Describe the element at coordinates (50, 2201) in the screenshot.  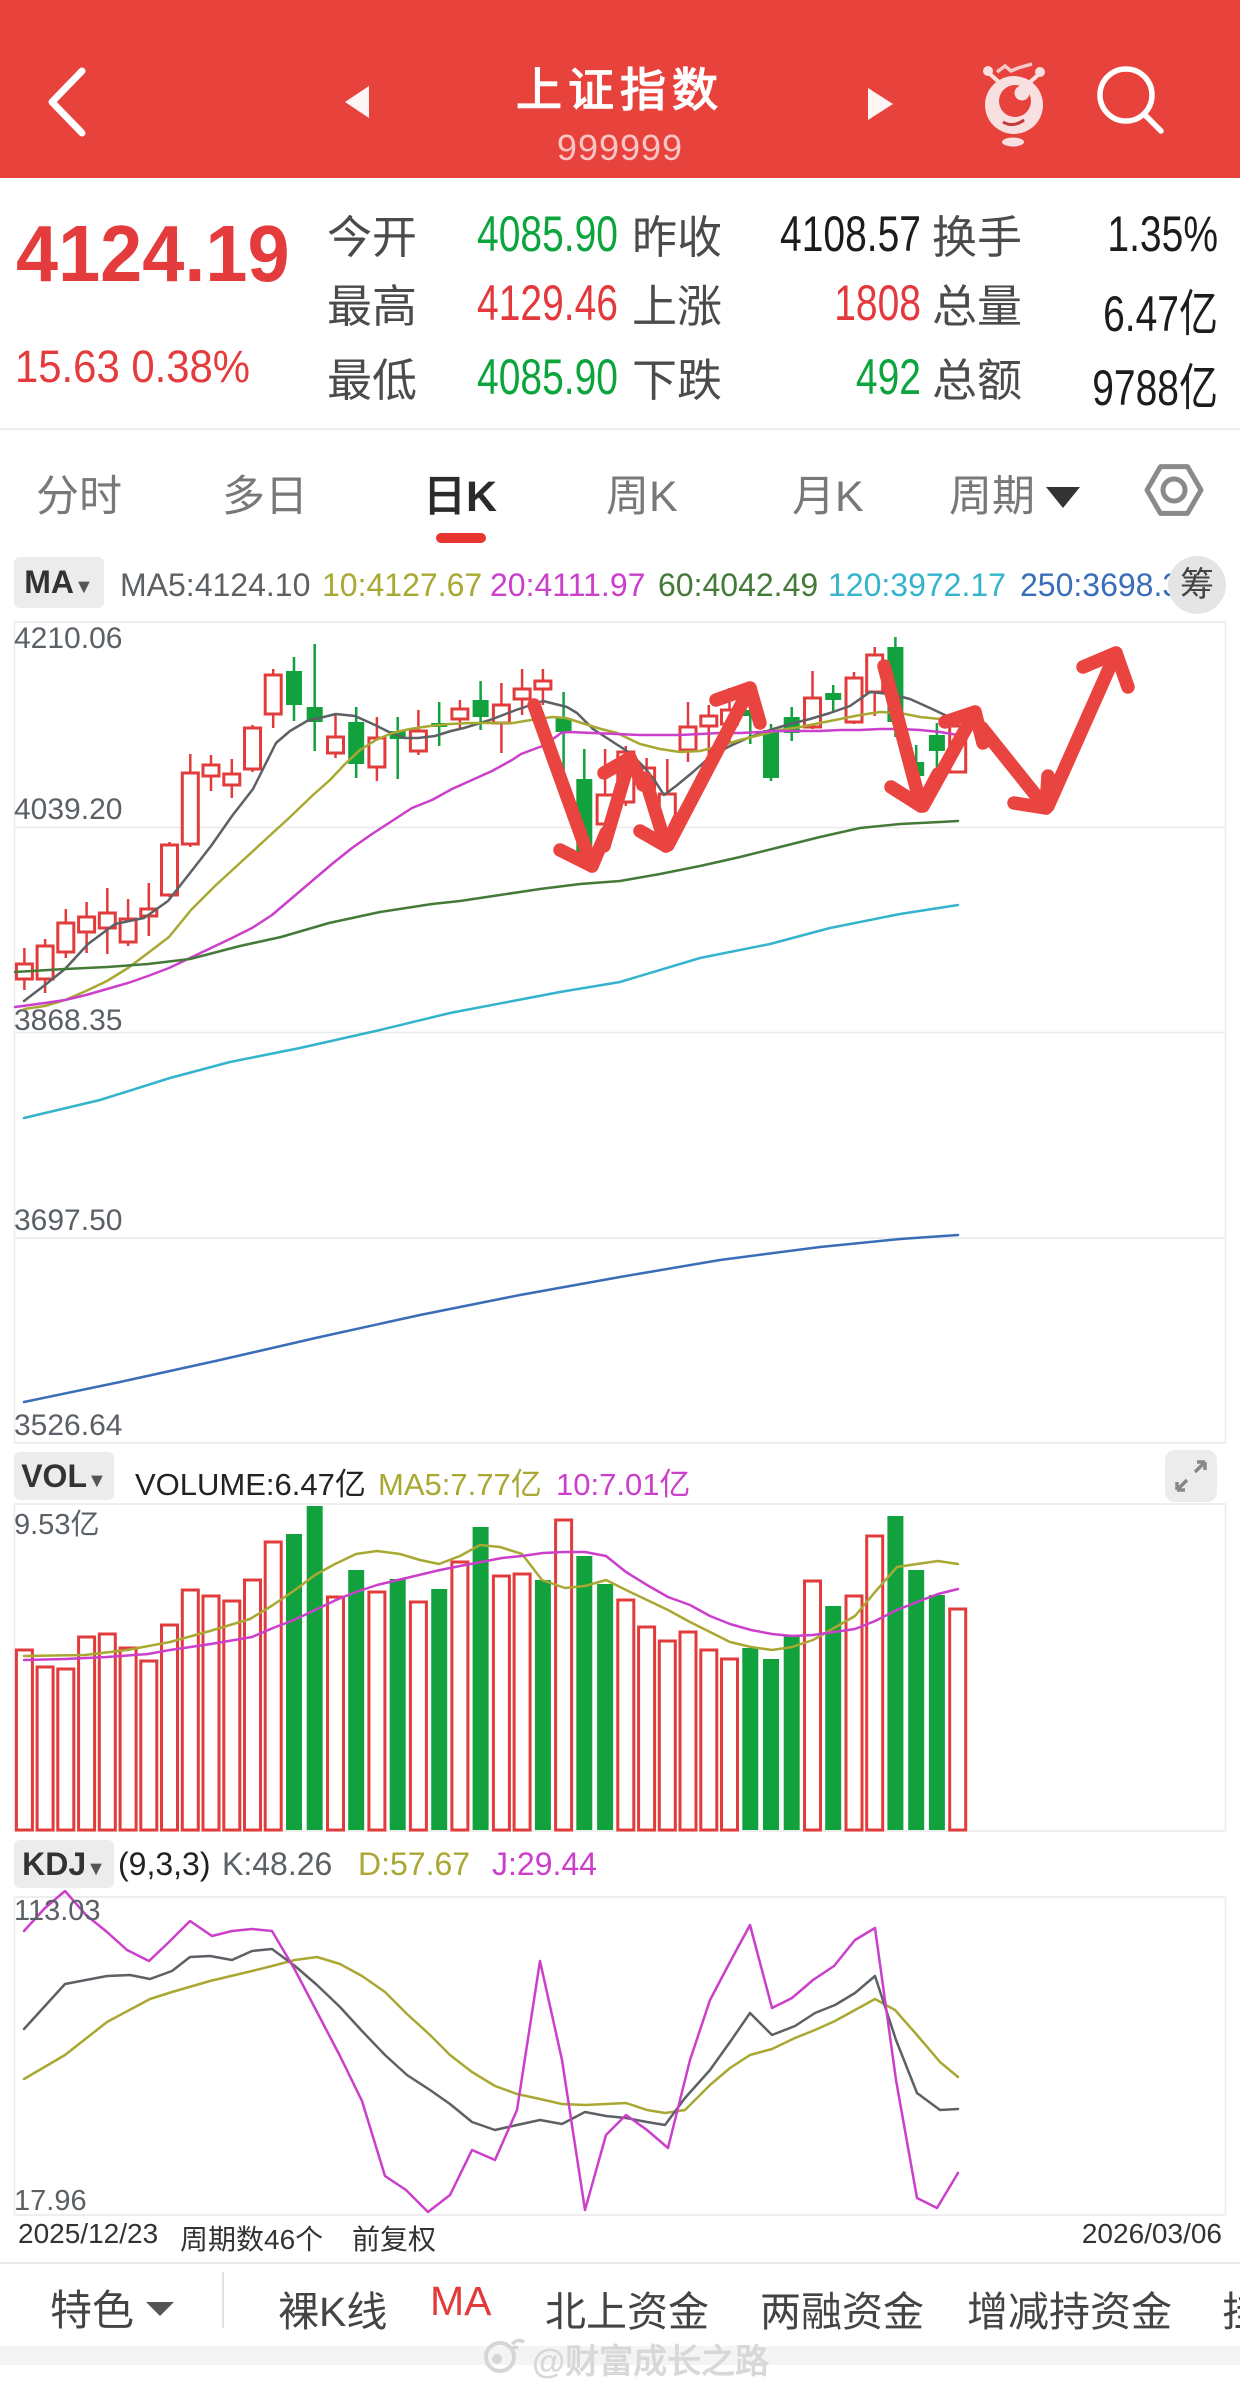
I see `svg-text: 17.96` at that location.